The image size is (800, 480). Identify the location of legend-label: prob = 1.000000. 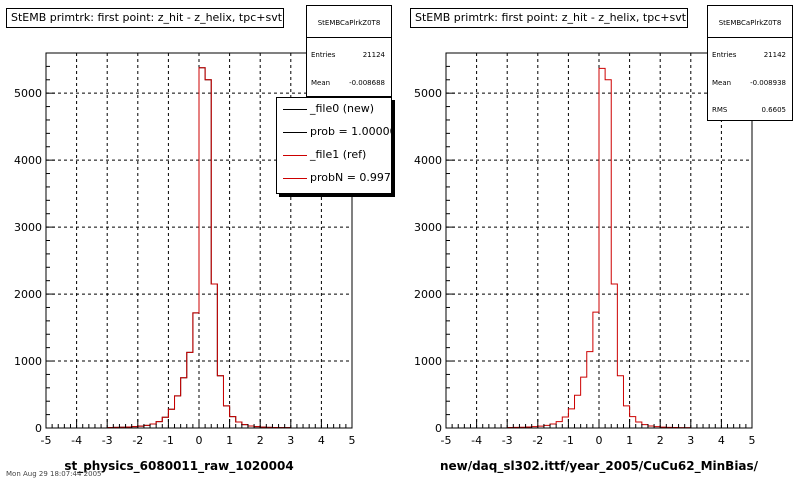
(350, 131).